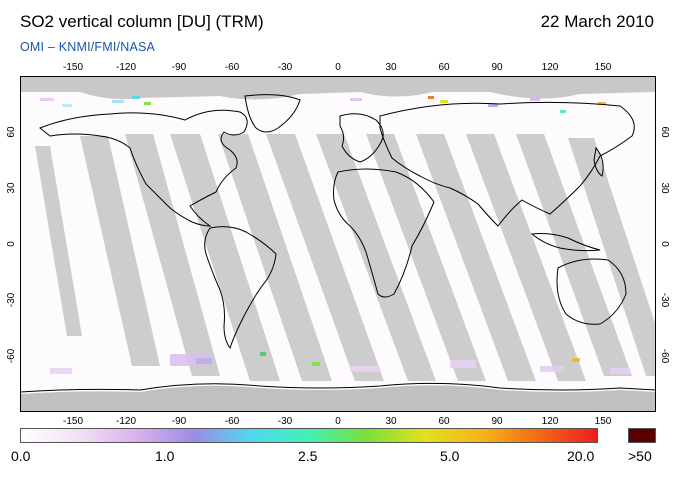  What do you see at coordinates (565, 242) in the screenshot?
I see `indonesia-coast` at bounding box center [565, 242].